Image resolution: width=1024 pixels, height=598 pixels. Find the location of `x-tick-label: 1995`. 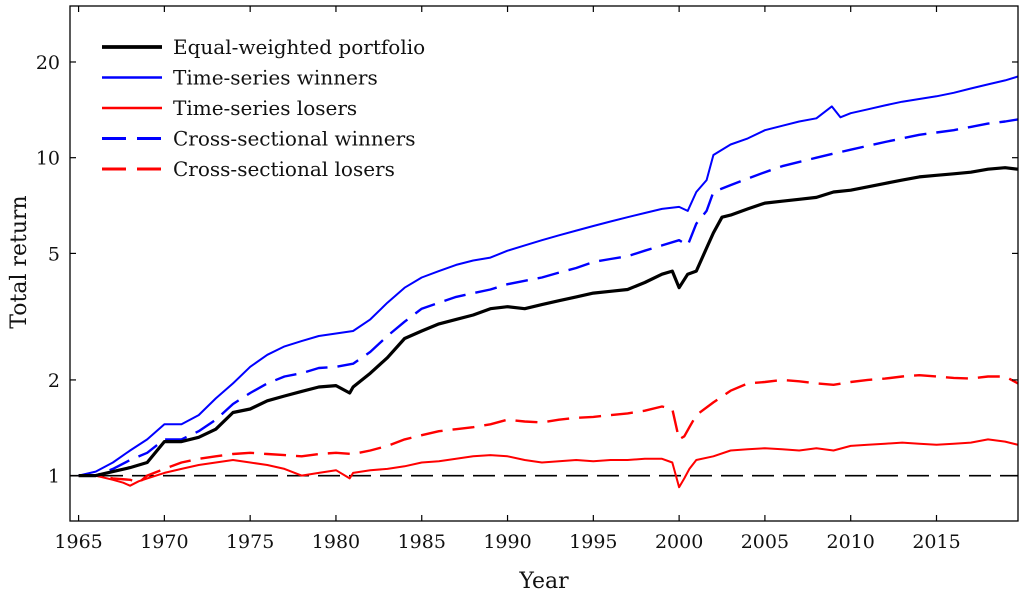

x-tick-label: 1995 is located at coordinates (593, 542).